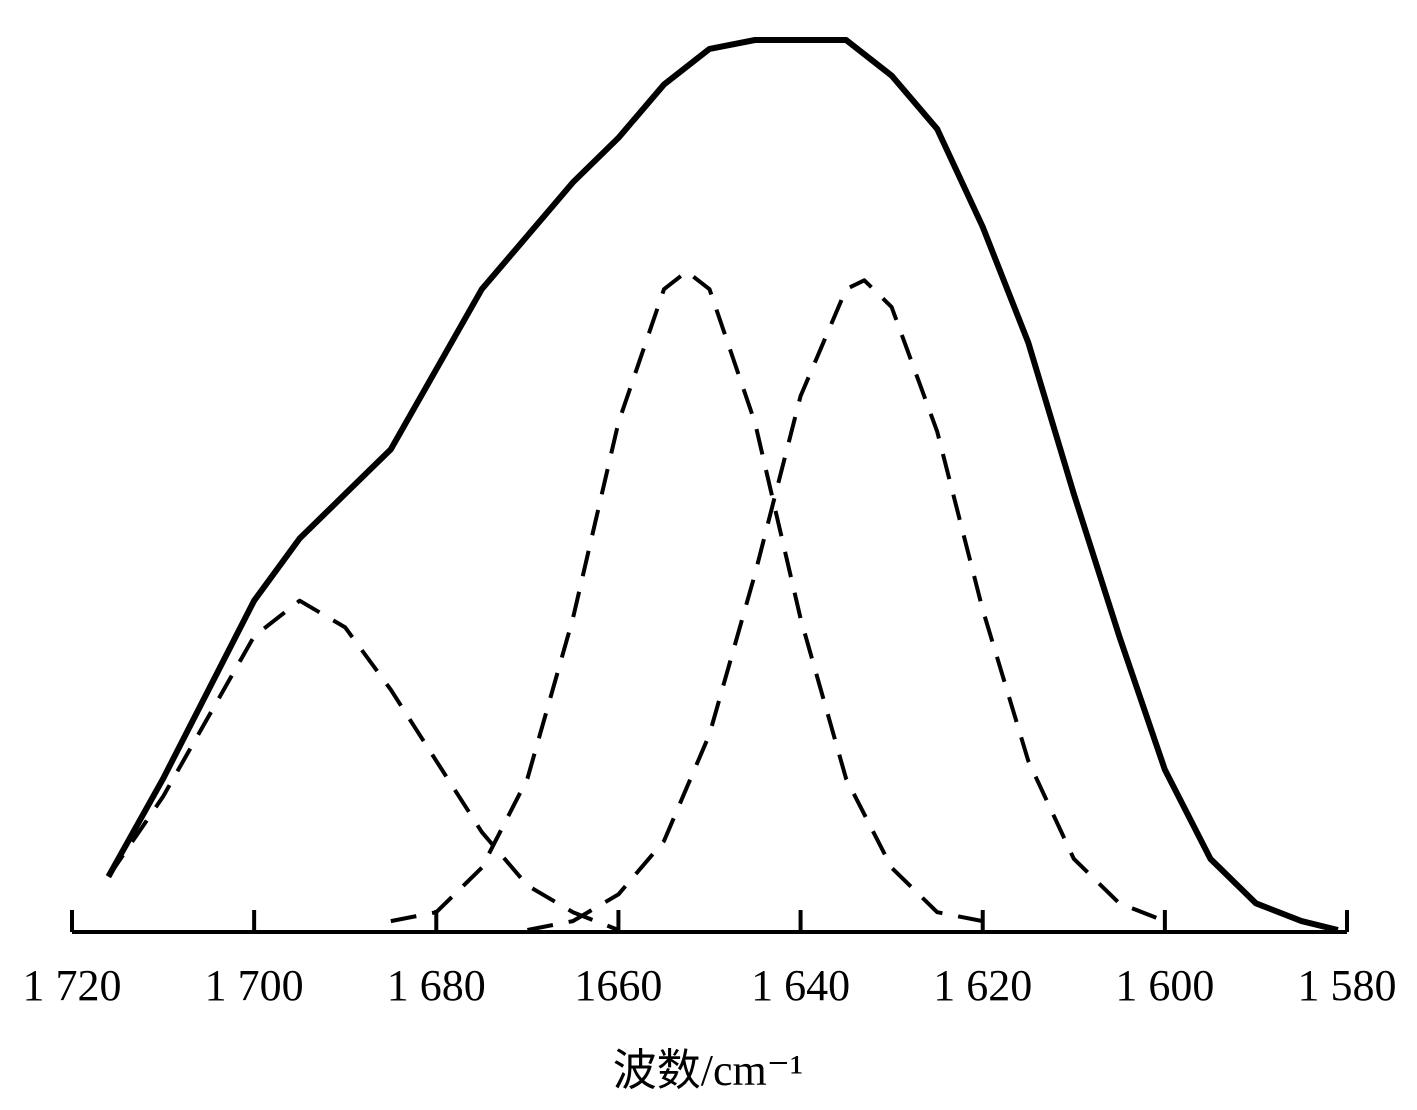  What do you see at coordinates (618, 985) in the screenshot?
I see `x-tick-label: 1660` at bounding box center [618, 985].